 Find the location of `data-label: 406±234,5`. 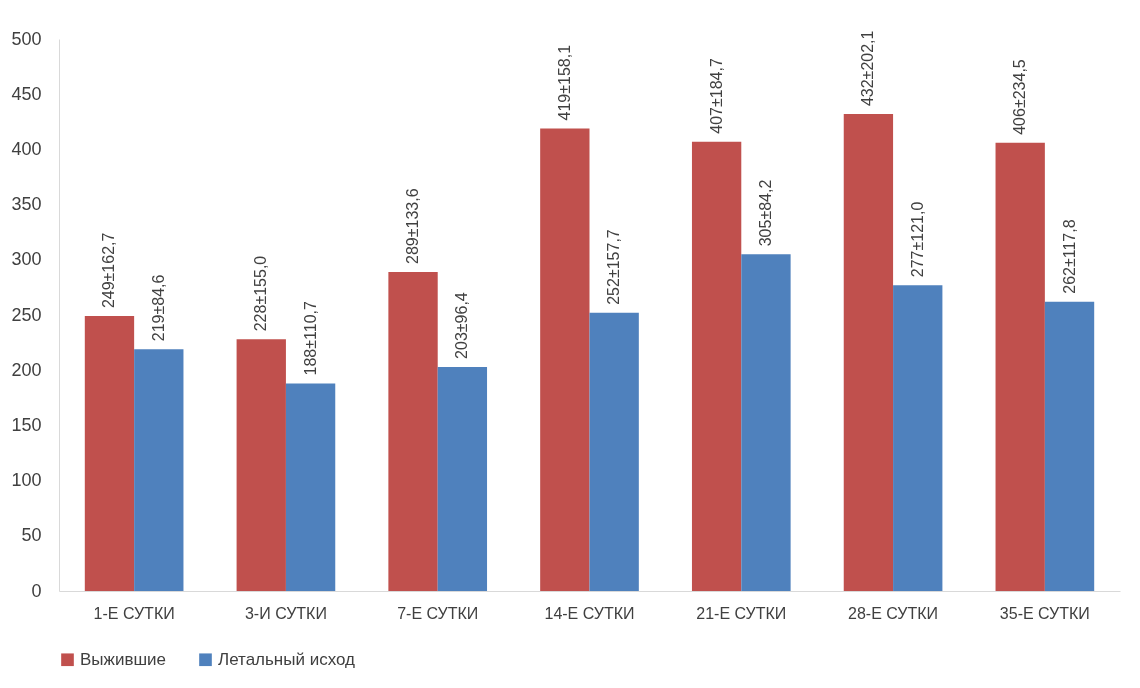

data-label: 406±234,5 is located at coordinates (1020, 97).